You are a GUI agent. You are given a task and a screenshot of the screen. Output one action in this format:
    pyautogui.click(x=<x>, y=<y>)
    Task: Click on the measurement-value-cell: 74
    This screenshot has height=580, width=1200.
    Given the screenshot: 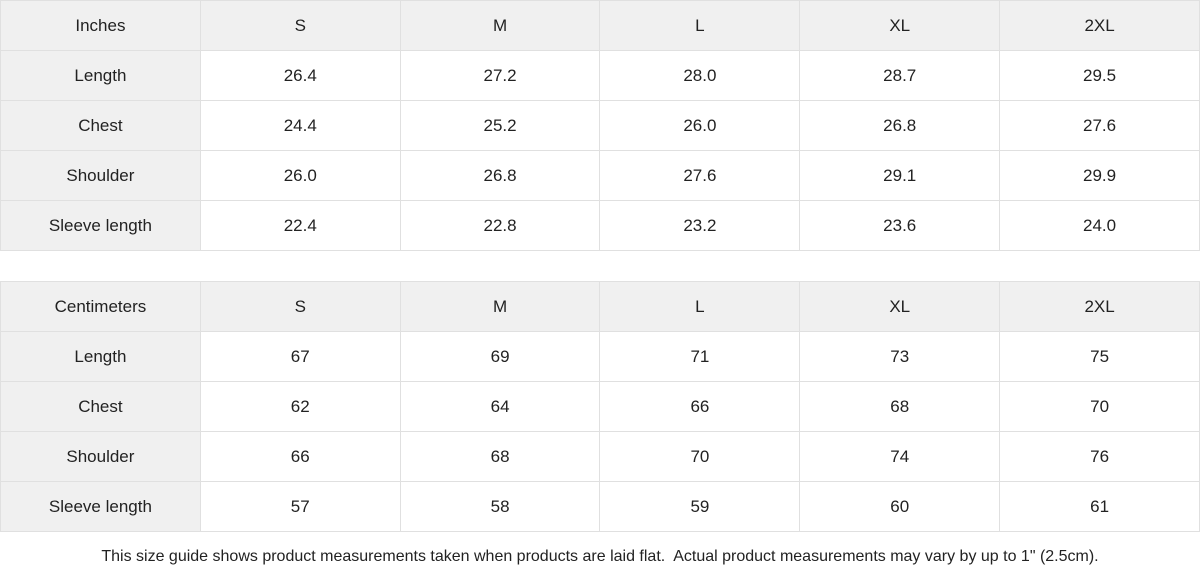 What is the action you would take?
    pyautogui.click(x=900, y=456)
    